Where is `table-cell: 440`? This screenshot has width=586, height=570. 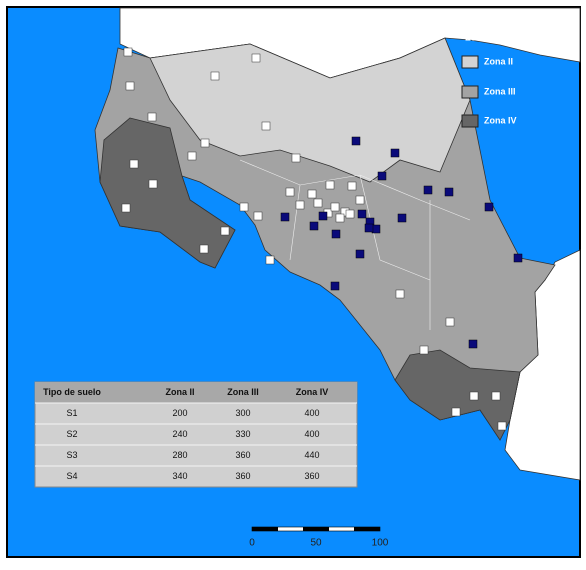 table-cell: 440 is located at coordinates (311, 455).